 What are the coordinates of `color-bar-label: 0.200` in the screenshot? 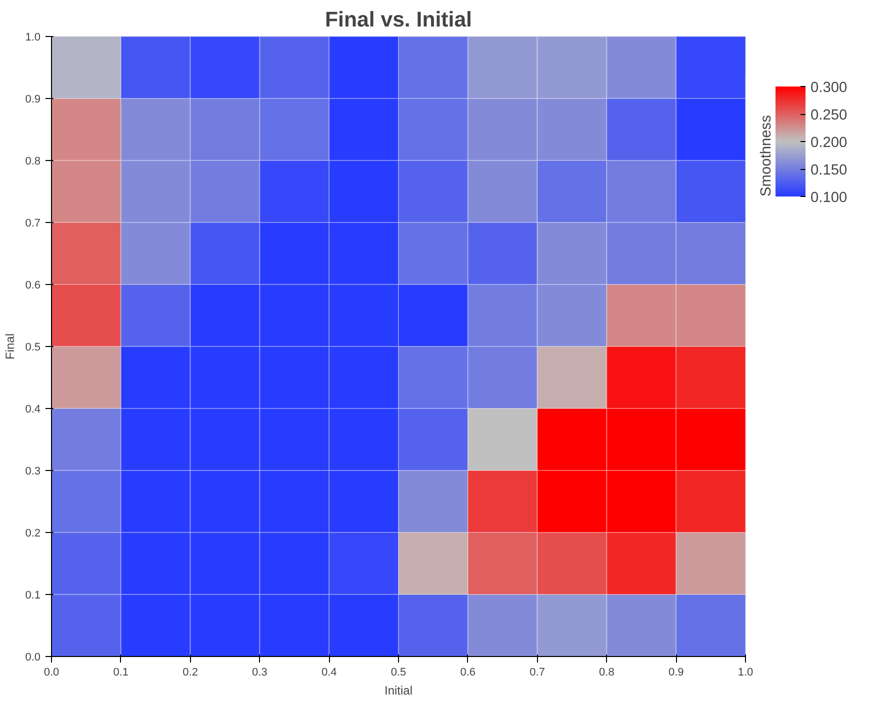 It's located at (829, 143).